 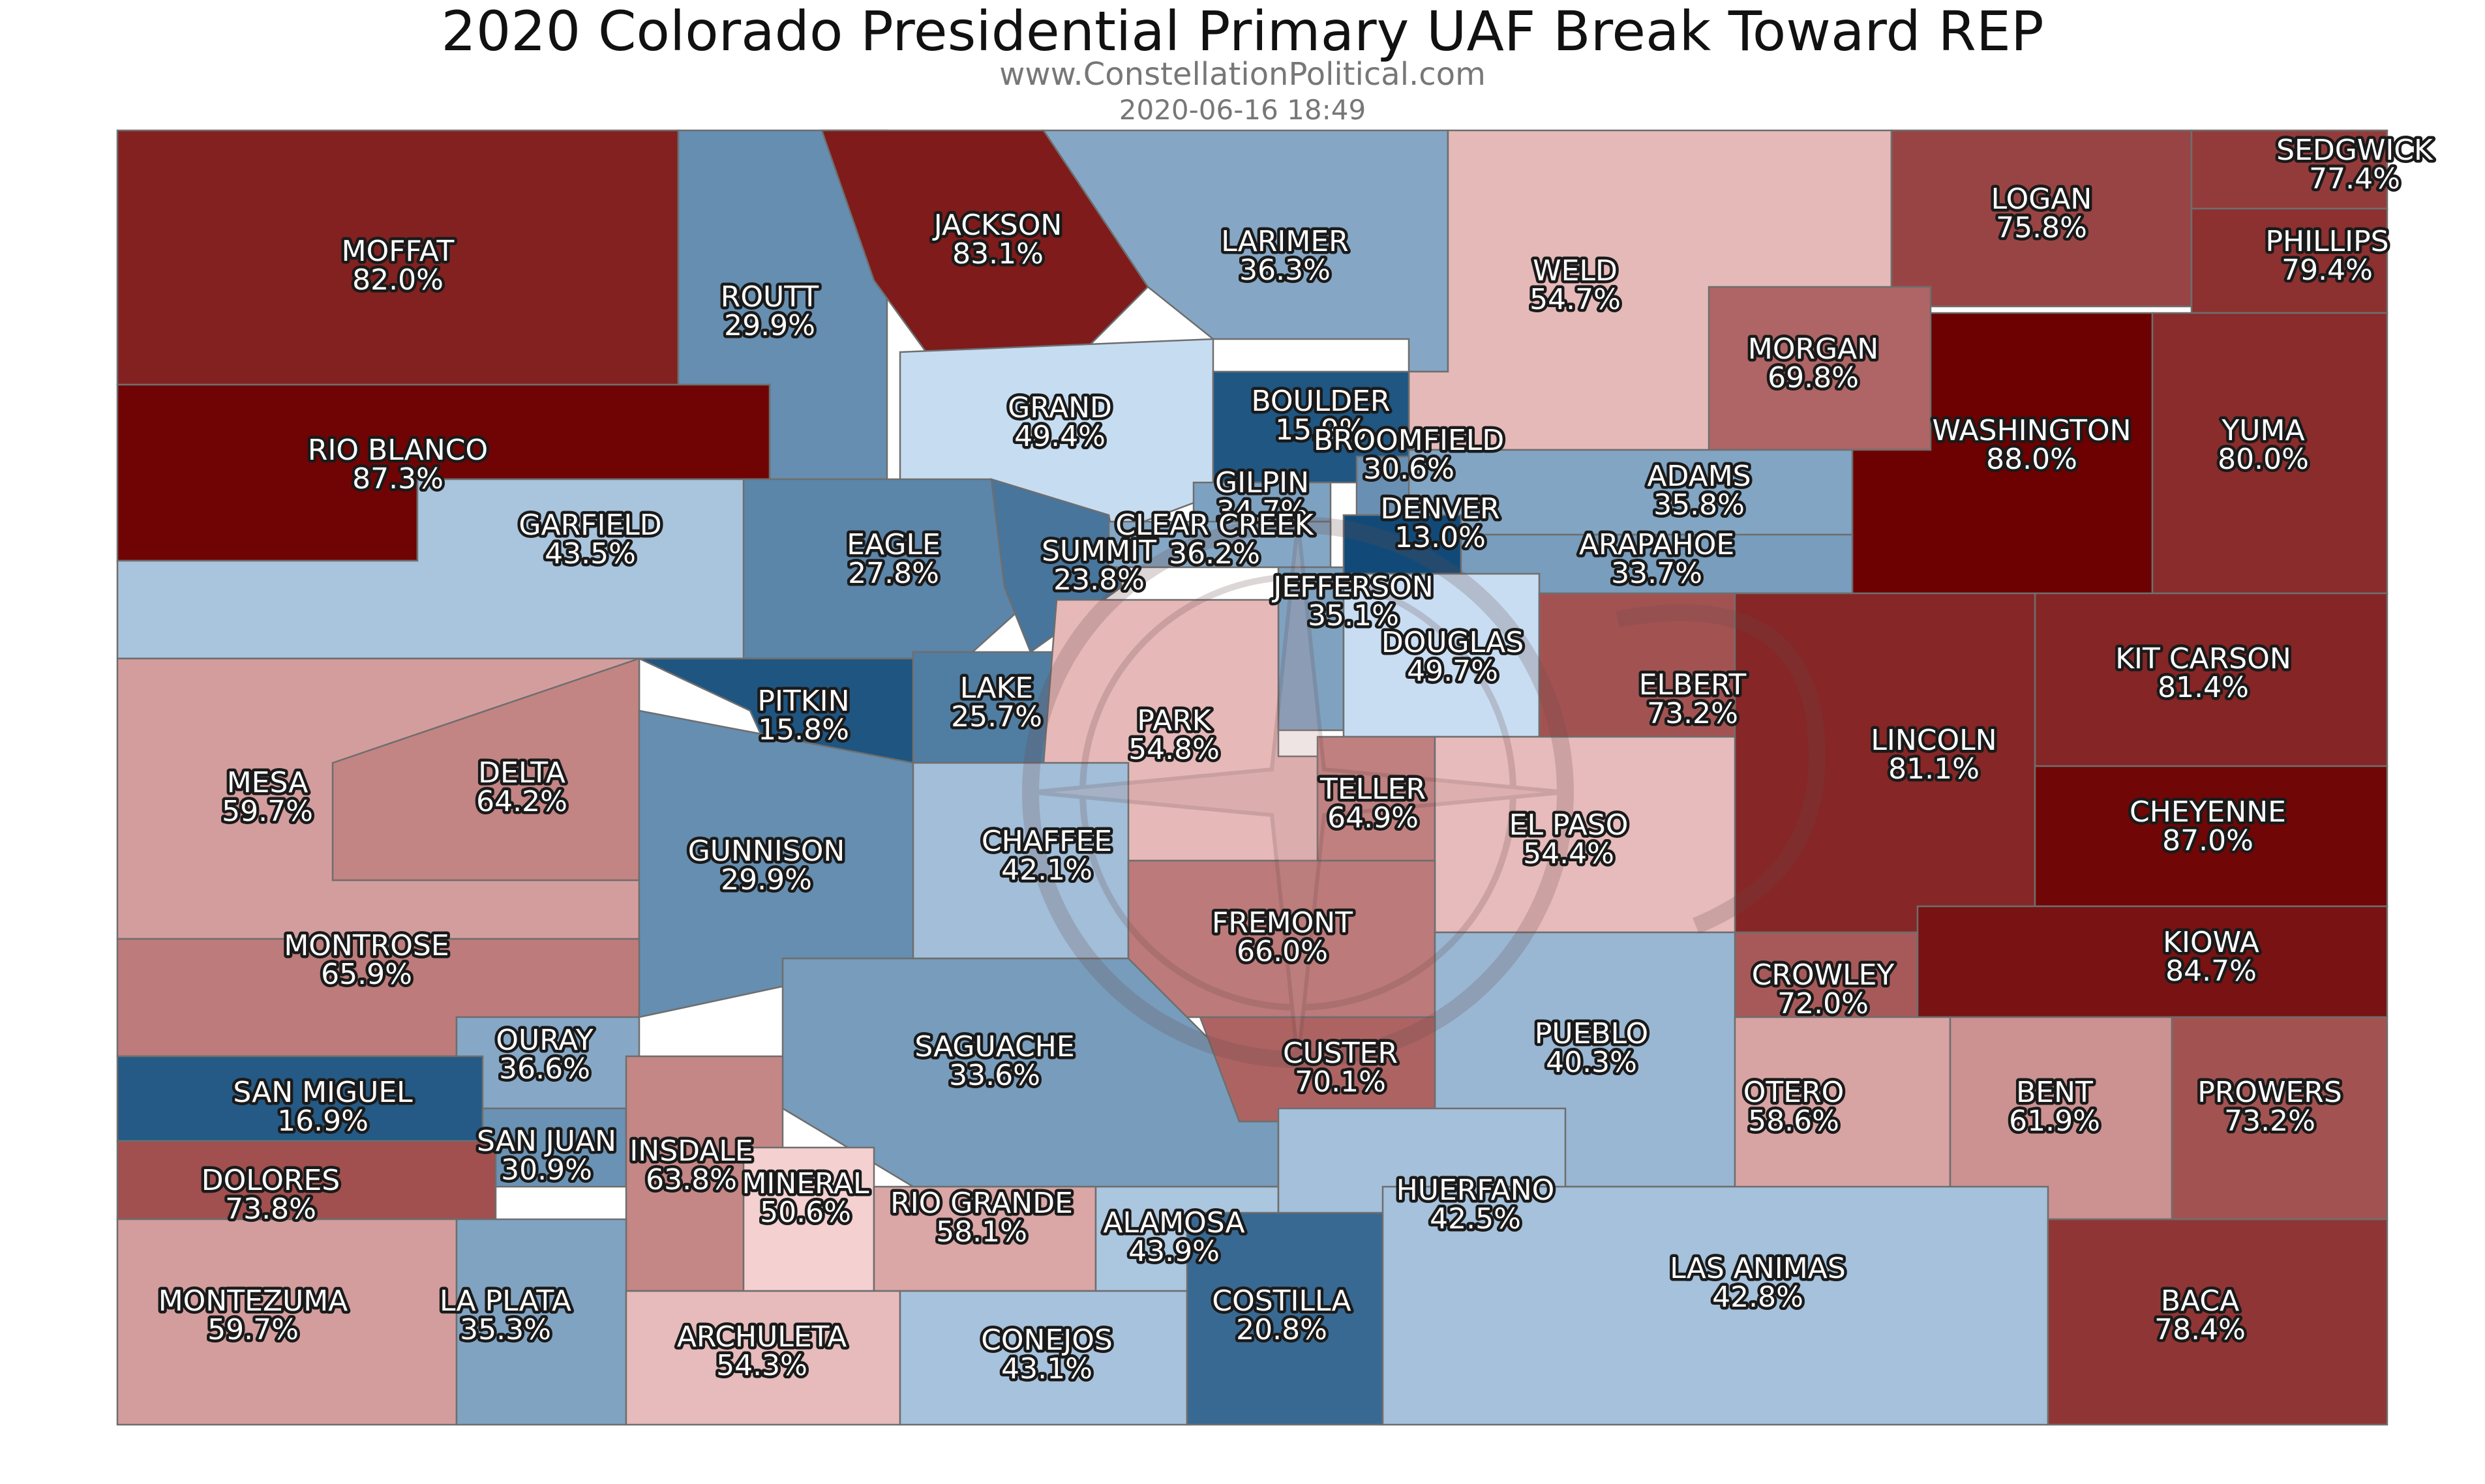 What do you see at coordinates (1320, 430) in the screenshot?
I see `county-value: 15.9%` at bounding box center [1320, 430].